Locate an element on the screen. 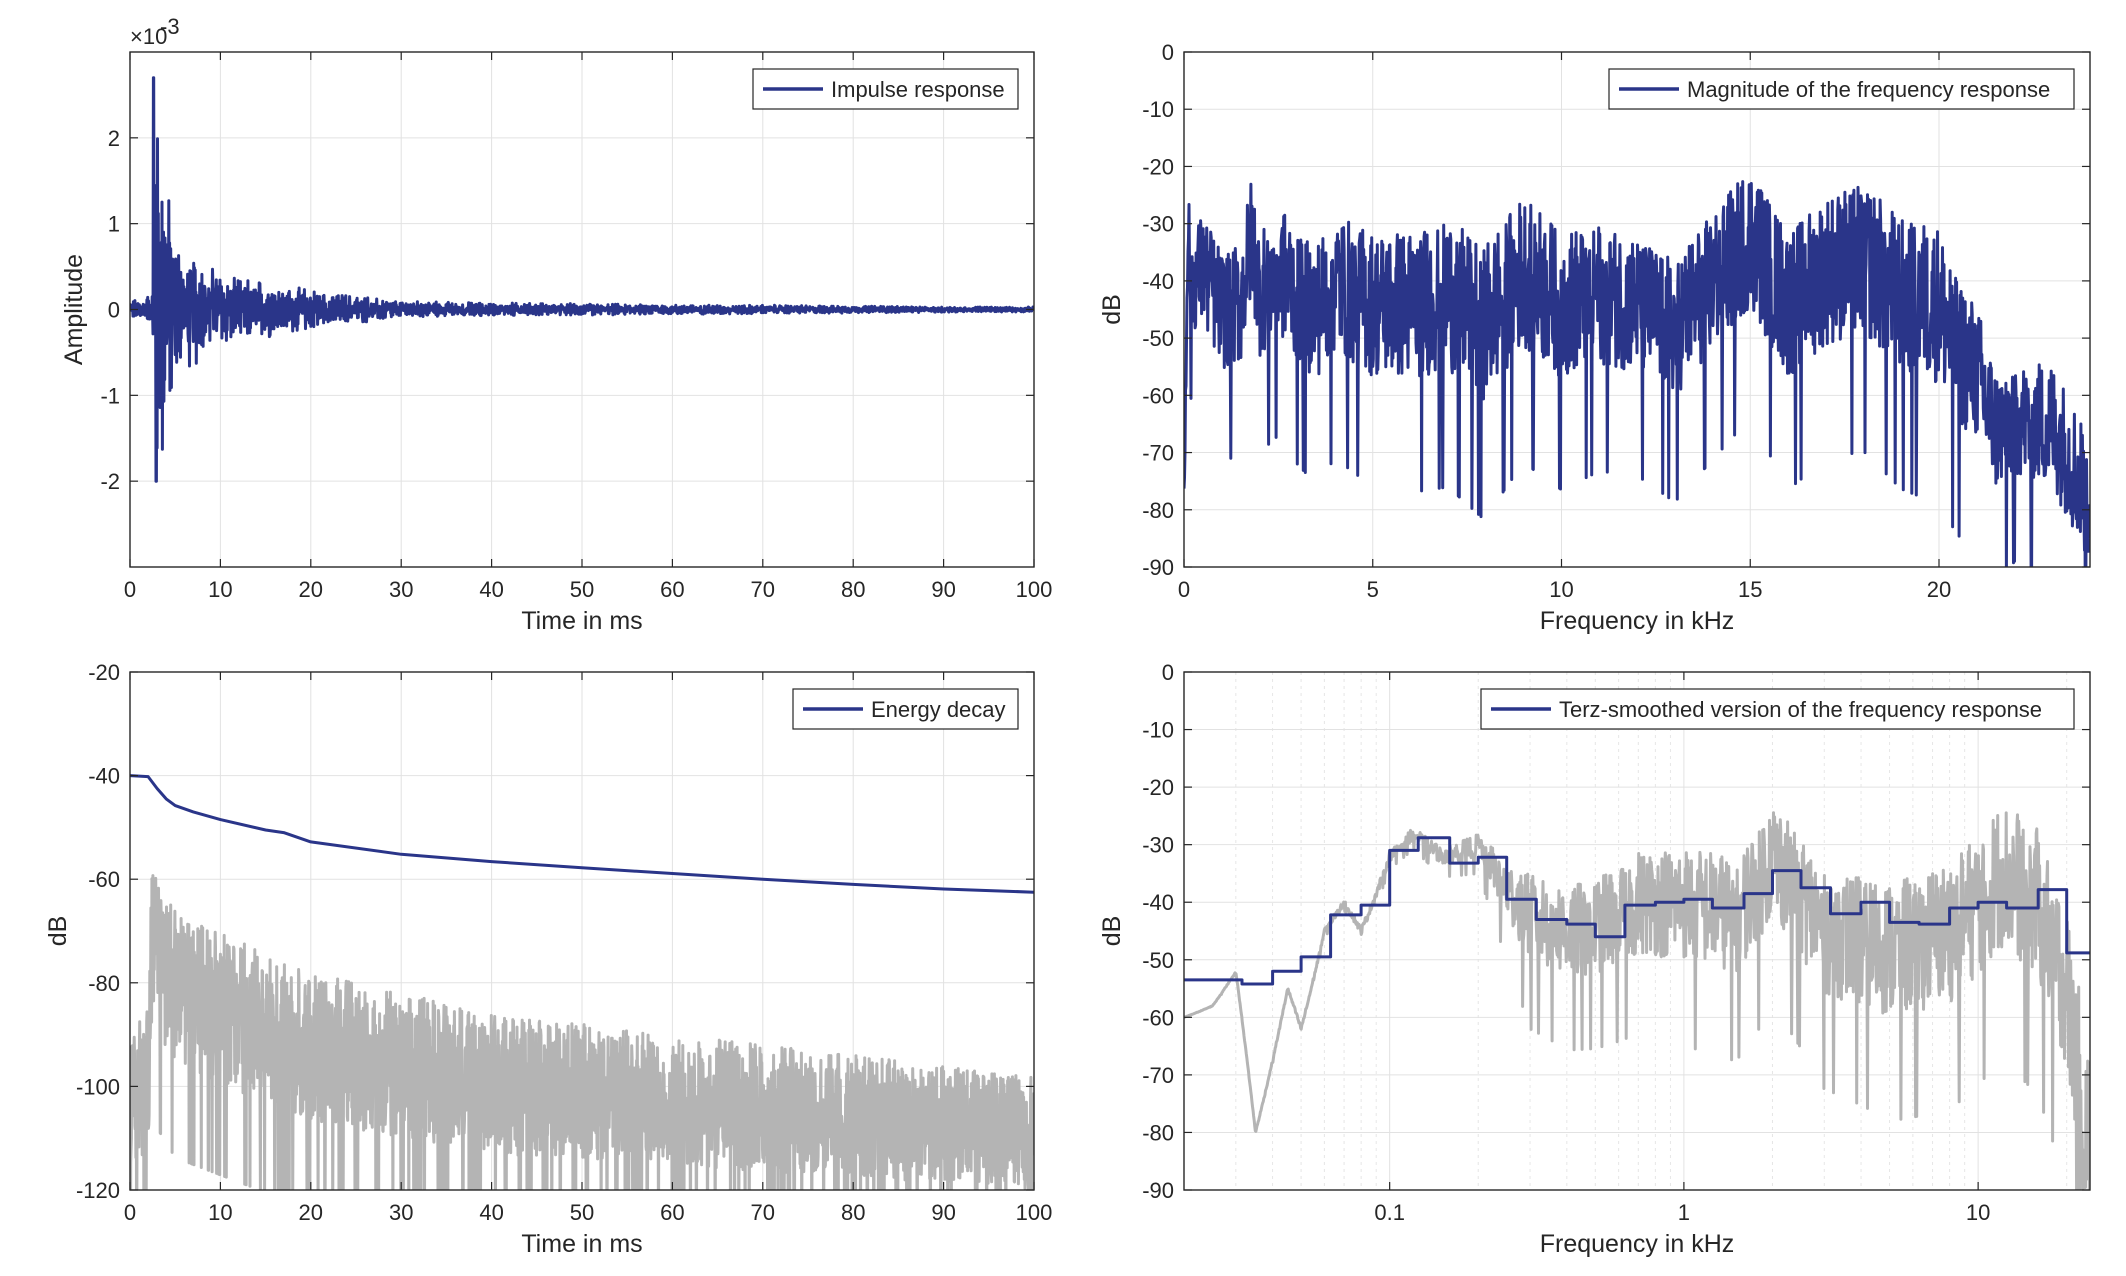  y-exponent-power: -3 is located at coordinates (170, 26).